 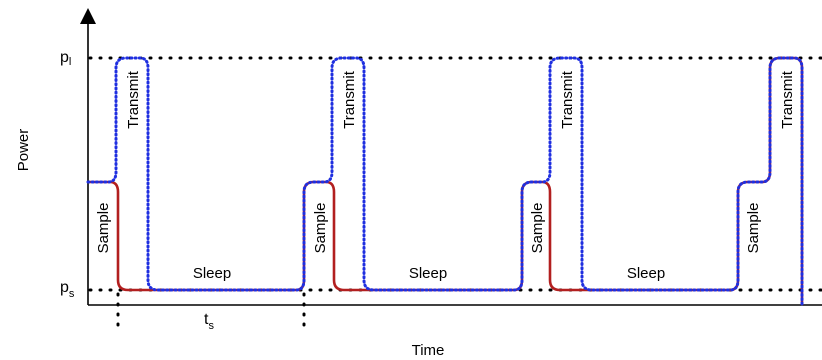 What do you see at coordinates (64, 287) in the screenshot?
I see `low-level-label-base: p` at bounding box center [64, 287].